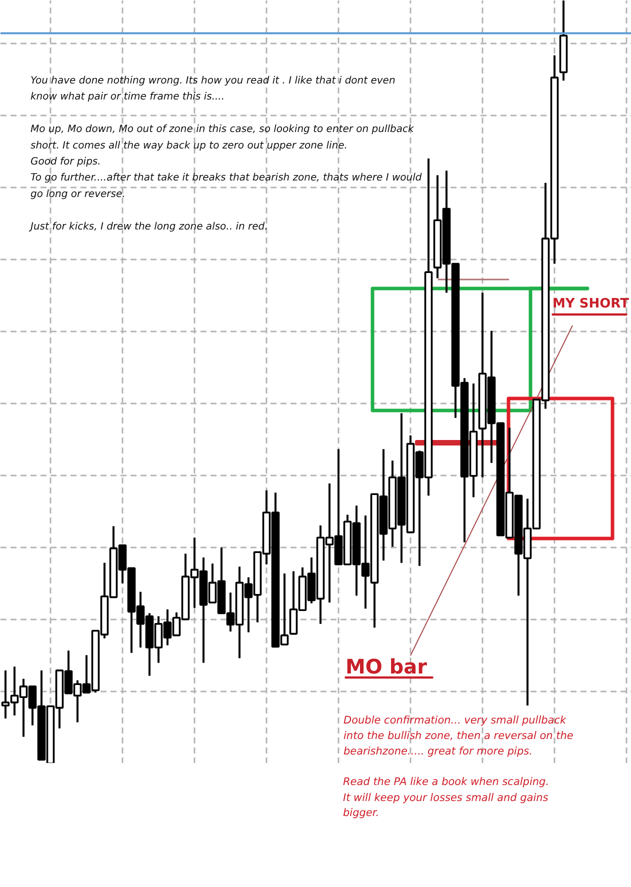 The height and width of the screenshot is (887, 631). Describe the element at coordinates (591, 304) in the screenshot. I see `annotation: MY SHORT` at that location.